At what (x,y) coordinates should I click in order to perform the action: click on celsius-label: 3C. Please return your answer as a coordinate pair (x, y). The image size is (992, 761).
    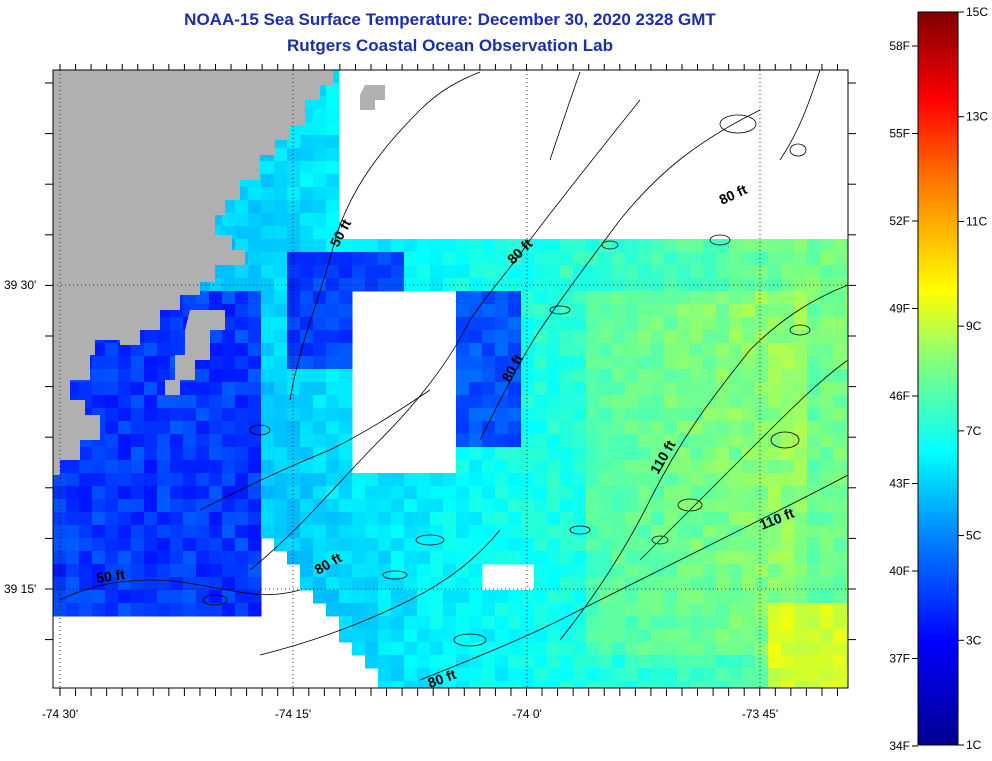
    Looking at the image, I should click on (974, 640).